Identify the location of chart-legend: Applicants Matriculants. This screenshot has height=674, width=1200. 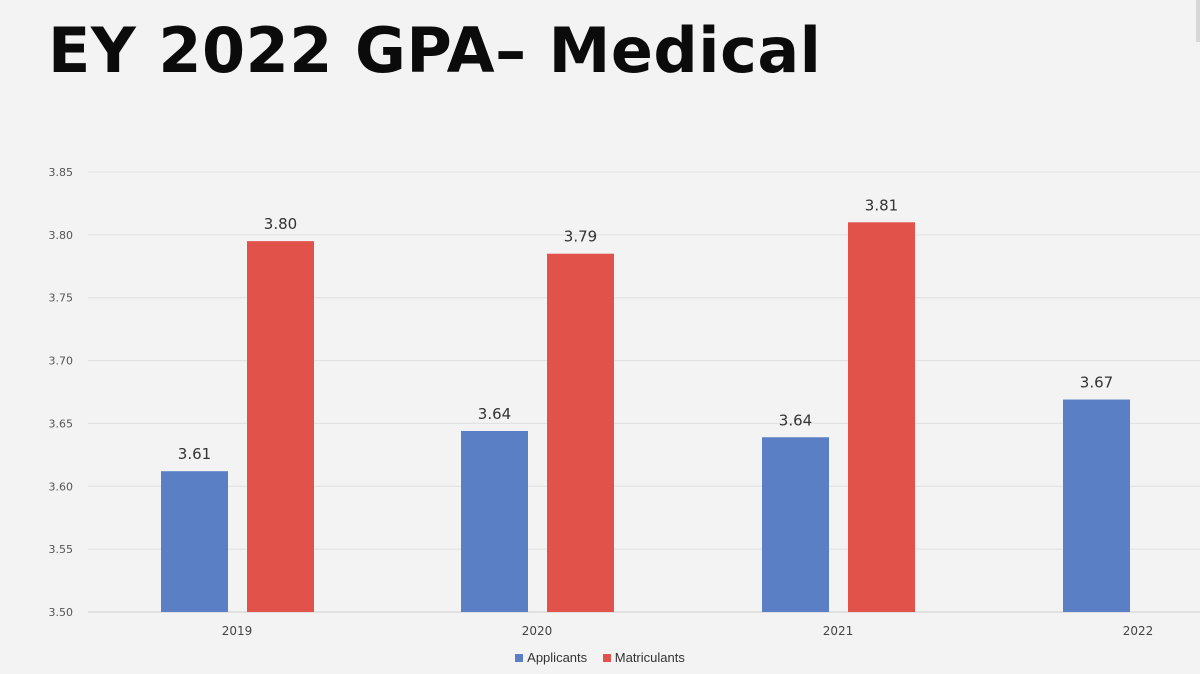
(600, 657).